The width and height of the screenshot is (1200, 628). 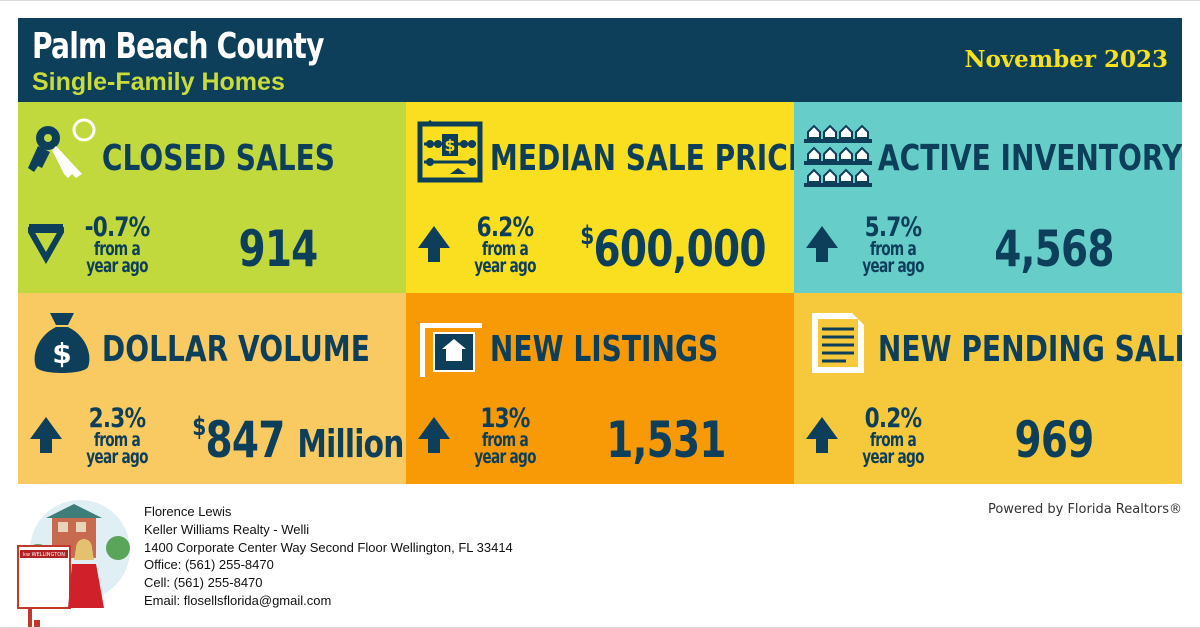 I want to click on change-block: 2.3% from a year ago, so click(x=117, y=436).